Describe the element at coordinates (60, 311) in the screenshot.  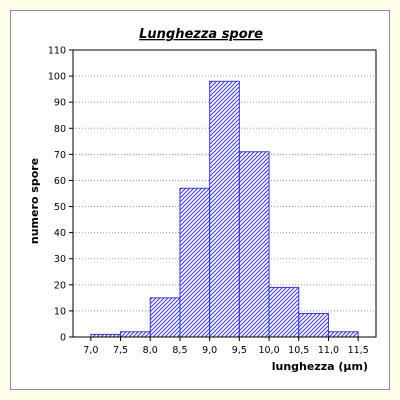
I see `y-tick-label: 10` at that location.